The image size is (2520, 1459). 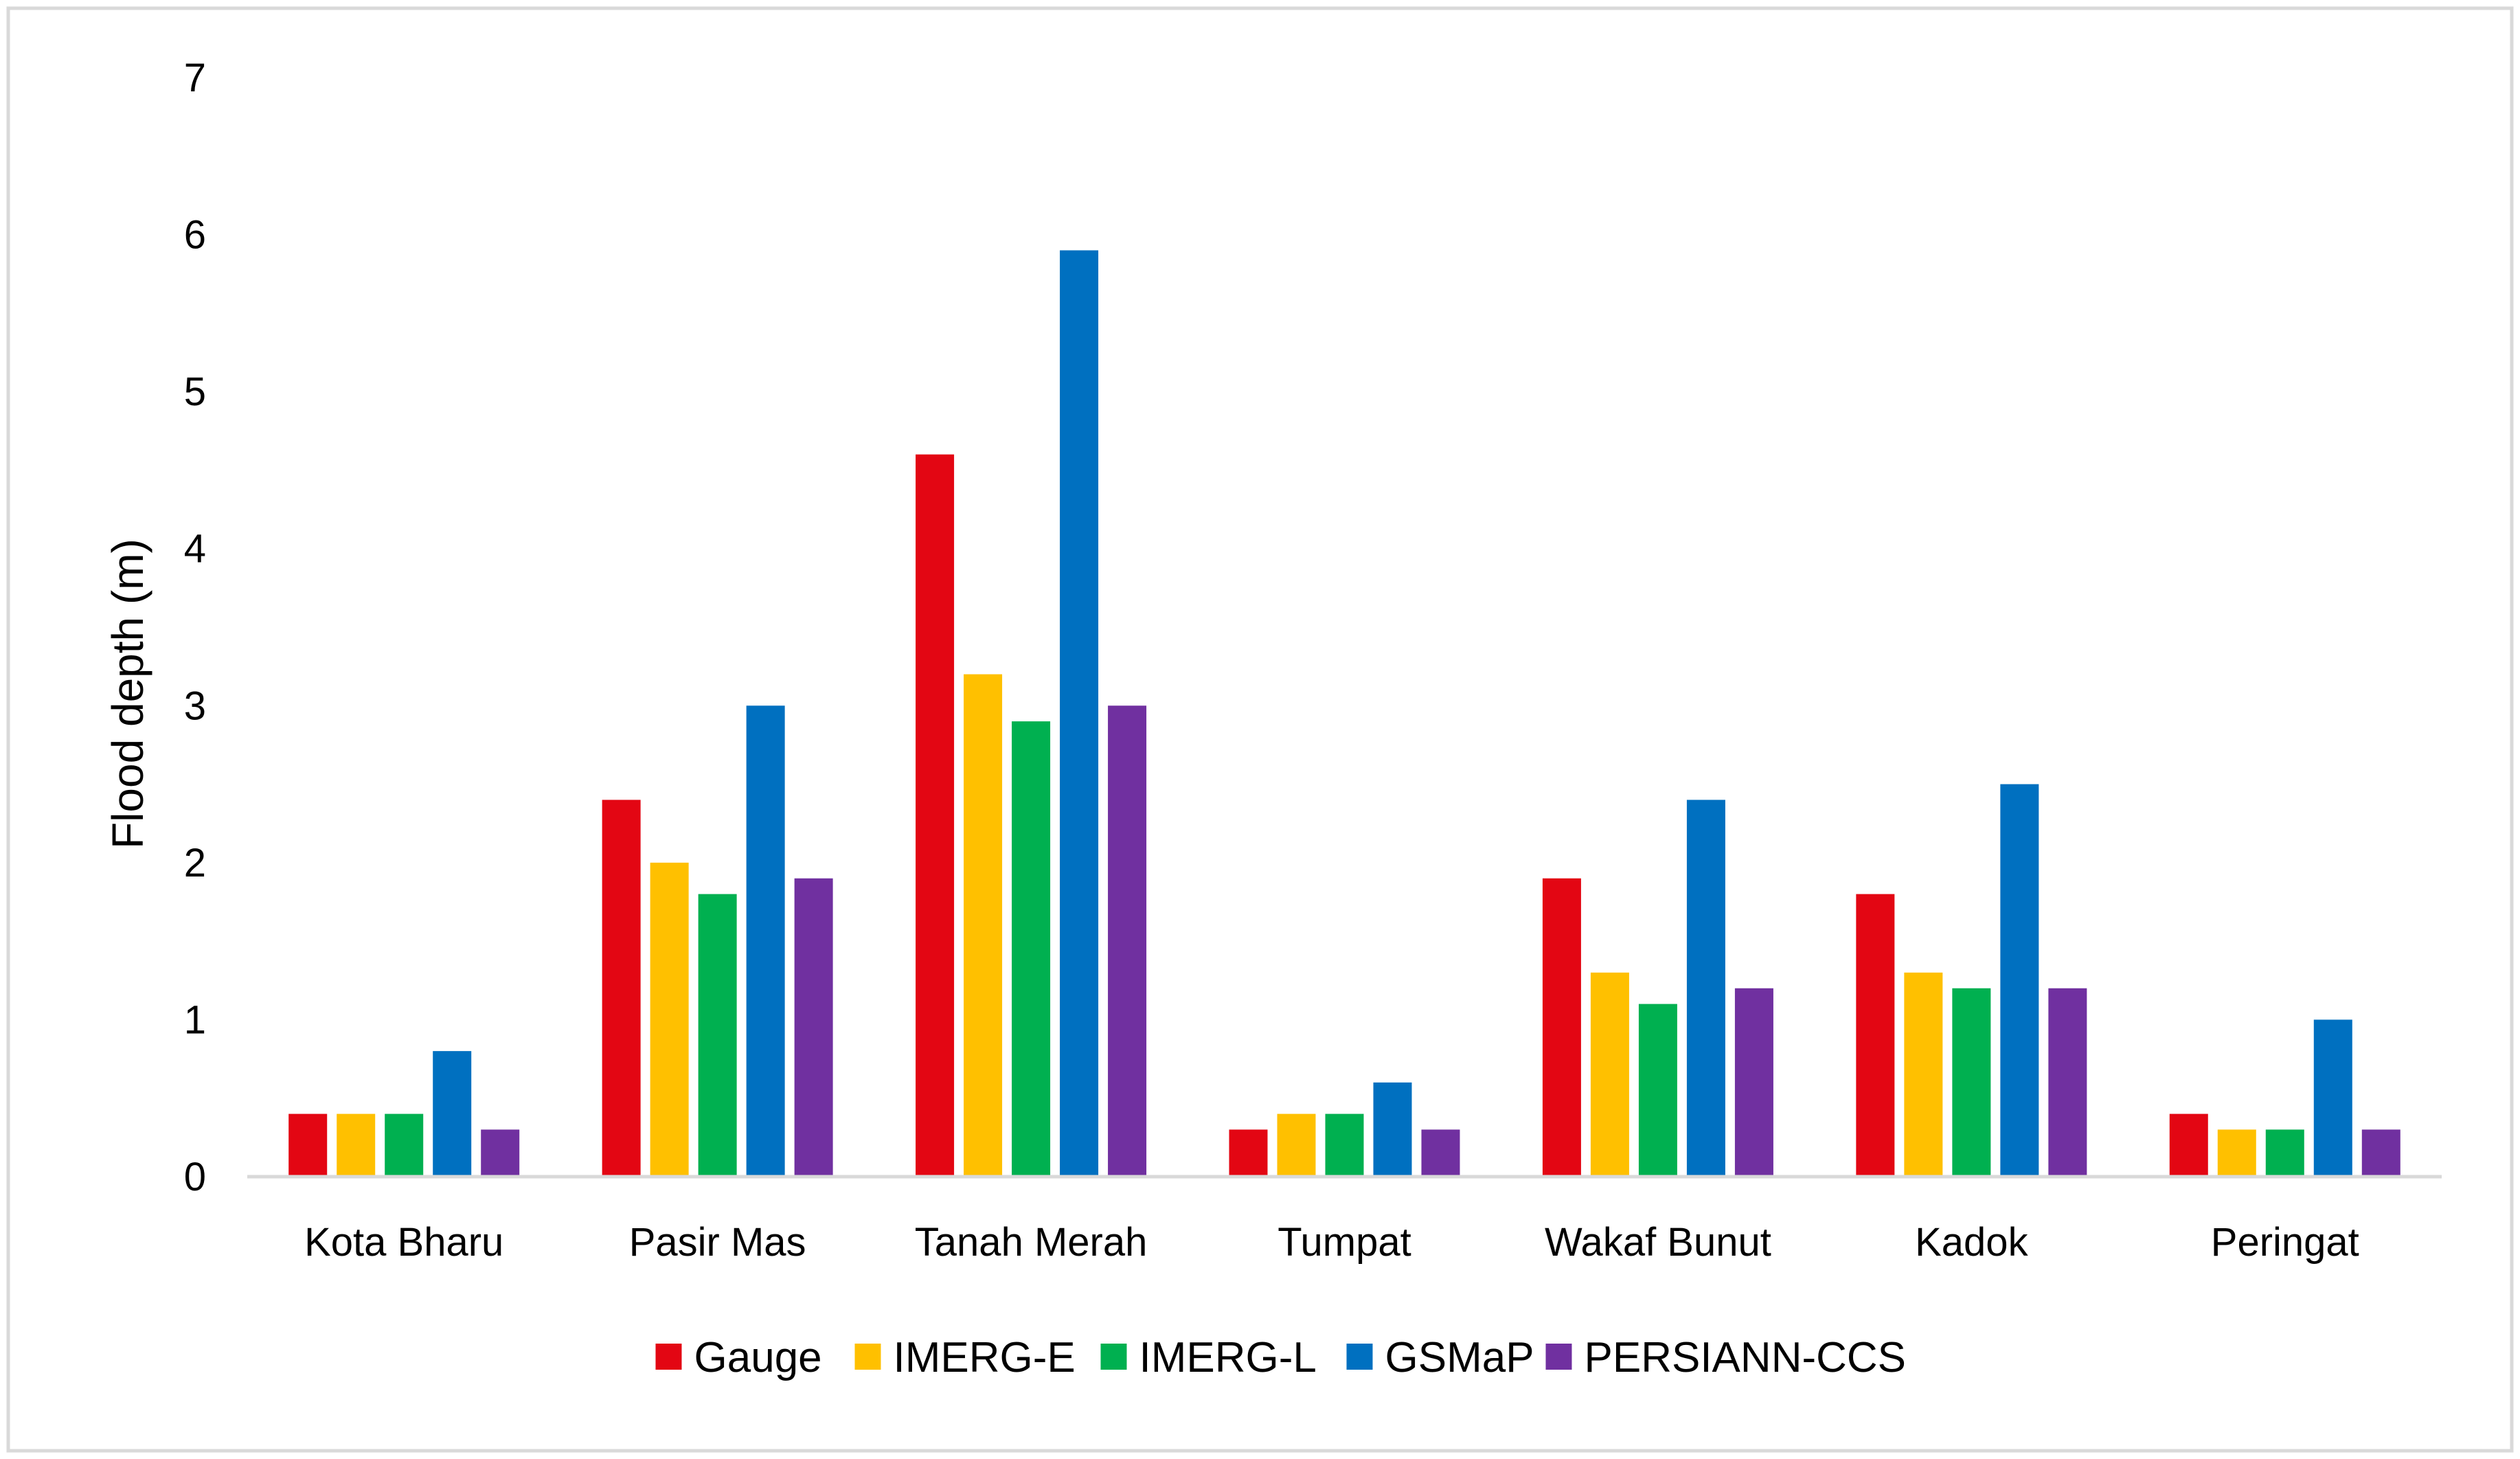 What do you see at coordinates (758, 1357) in the screenshot?
I see `legend-label: Gauge` at bounding box center [758, 1357].